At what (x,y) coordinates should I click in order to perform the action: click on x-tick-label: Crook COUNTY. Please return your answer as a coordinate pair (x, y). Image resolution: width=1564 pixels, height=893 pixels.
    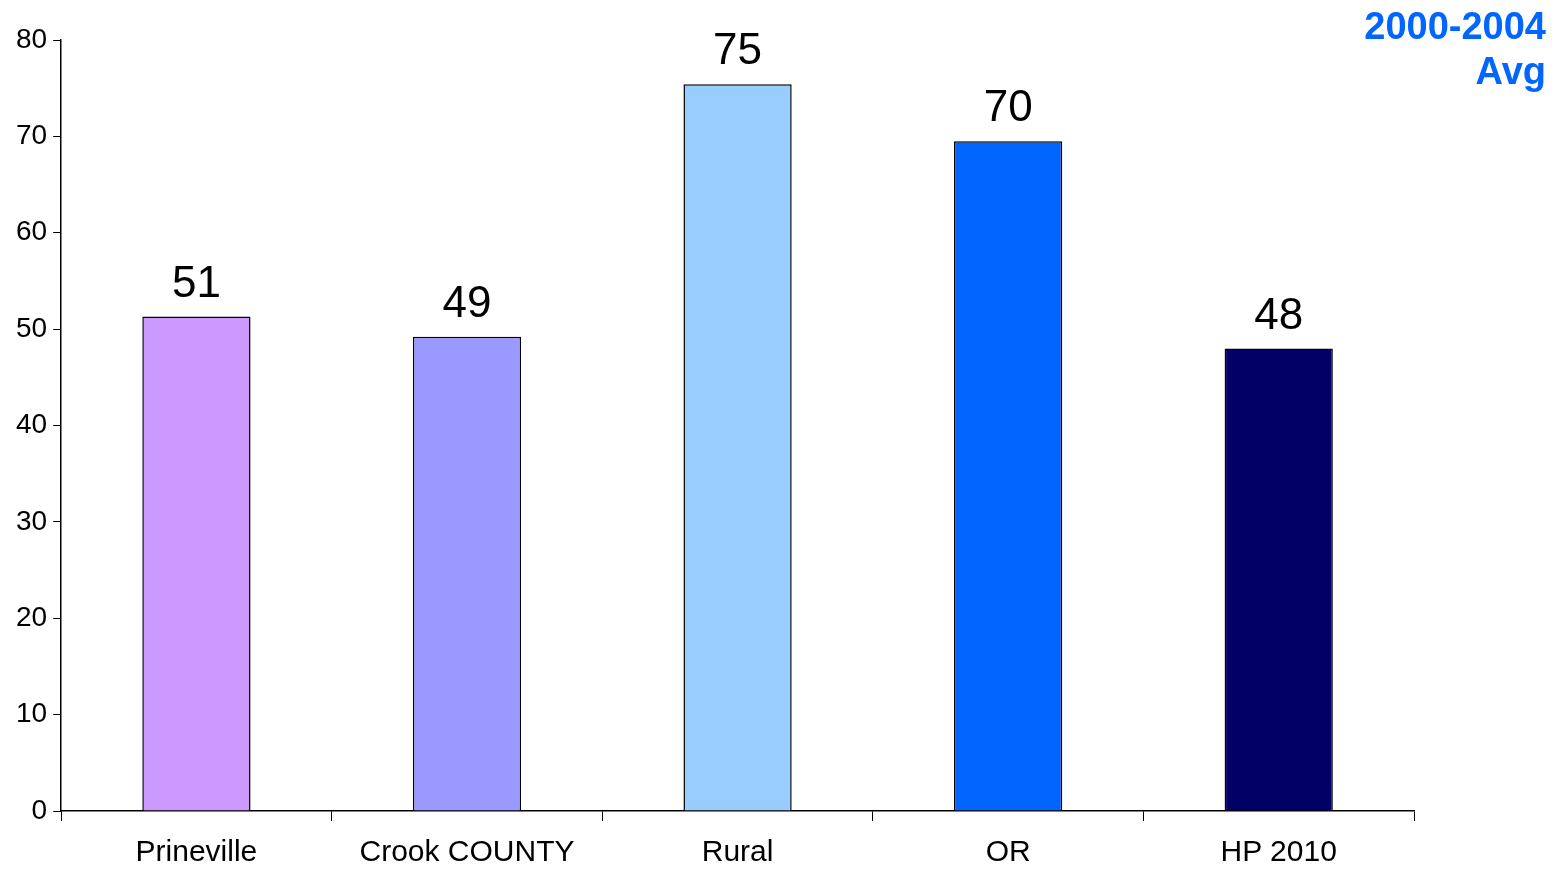
    Looking at the image, I should click on (467, 851).